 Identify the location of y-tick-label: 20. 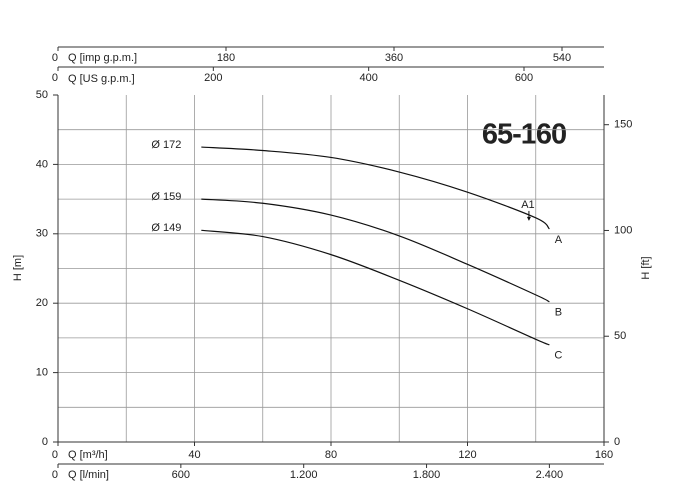
(42, 303).